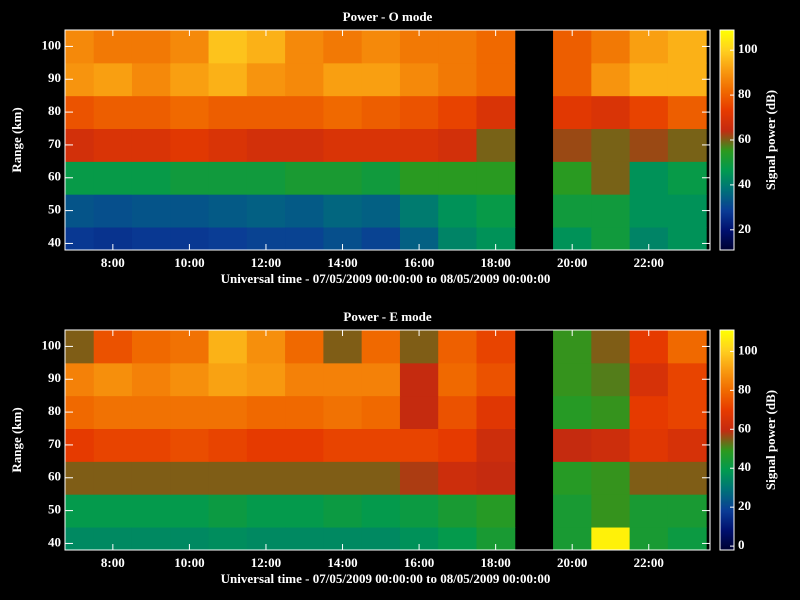 Image resolution: width=800 pixels, height=600 pixels. What do you see at coordinates (16, 139) in the screenshot?
I see `y-axis-label: Range (km)` at bounding box center [16, 139].